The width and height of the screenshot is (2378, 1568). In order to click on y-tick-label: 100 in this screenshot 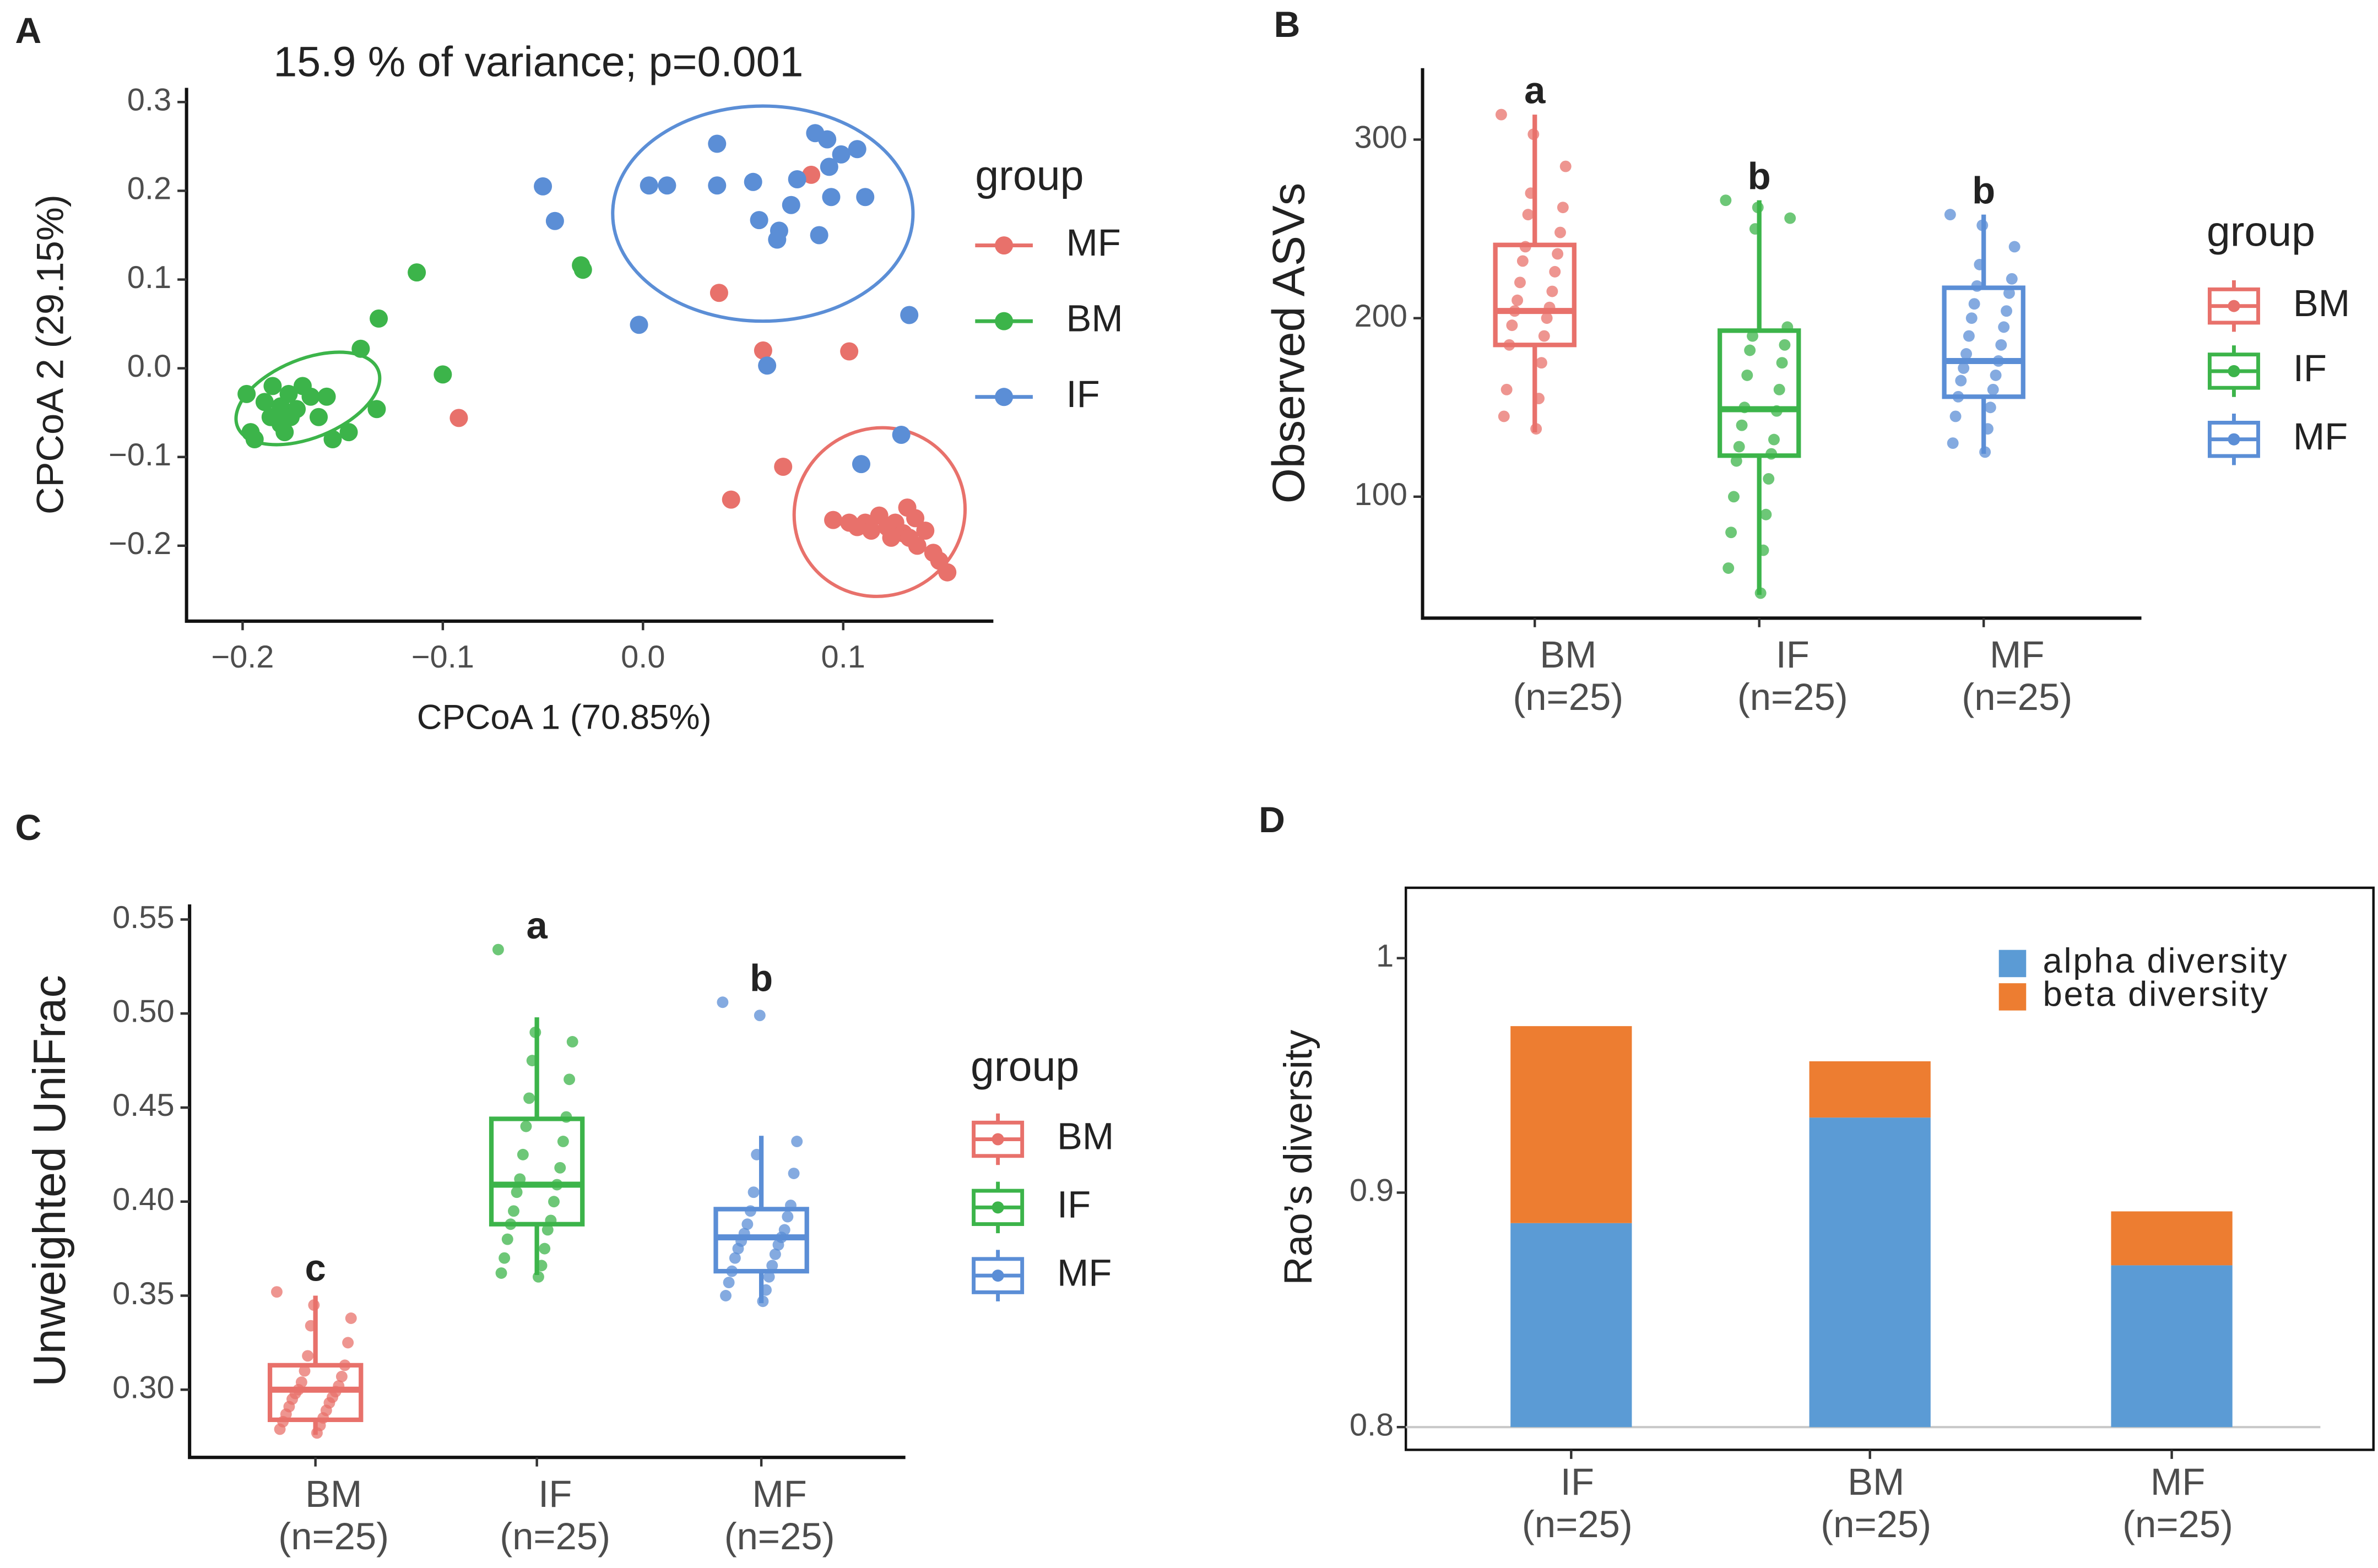, I will do `click(1381, 495)`.